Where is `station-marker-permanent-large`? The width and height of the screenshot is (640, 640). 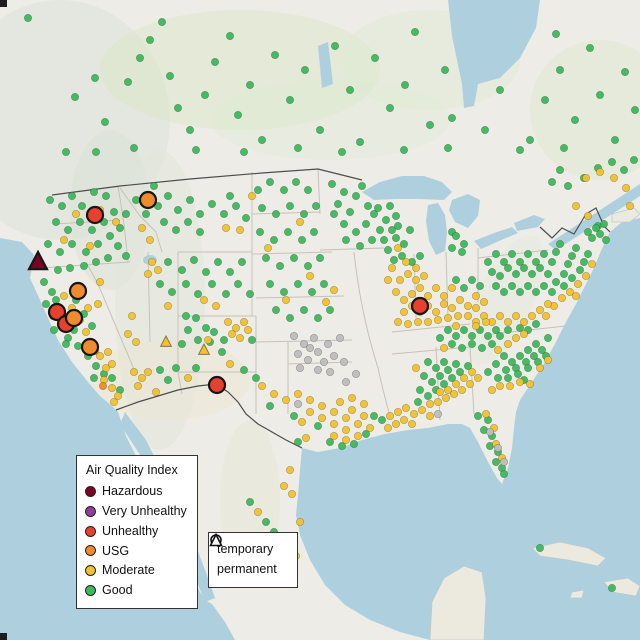
station-marker-permanent-large is located at coordinates (38, 260).